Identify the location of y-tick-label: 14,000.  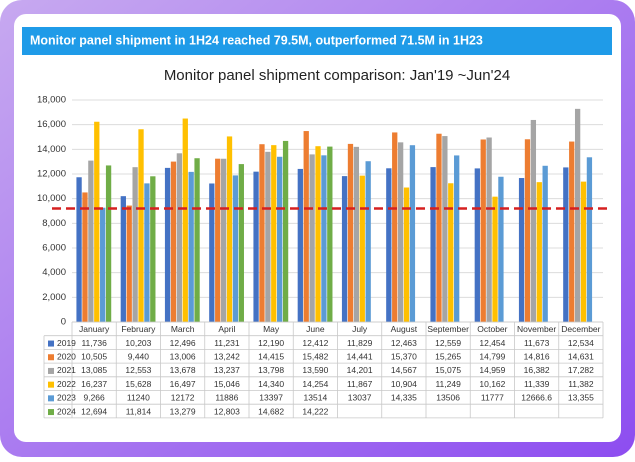
(51, 149).